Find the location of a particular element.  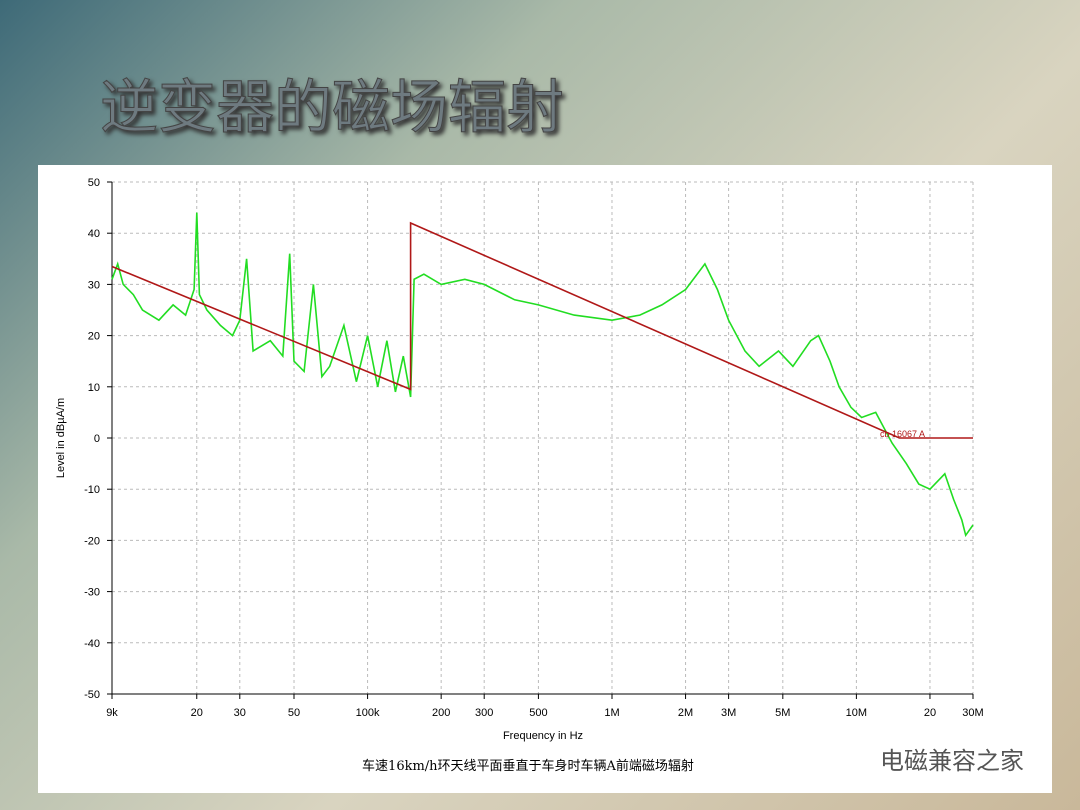

y-tick-label: 40 is located at coordinates (94, 234).